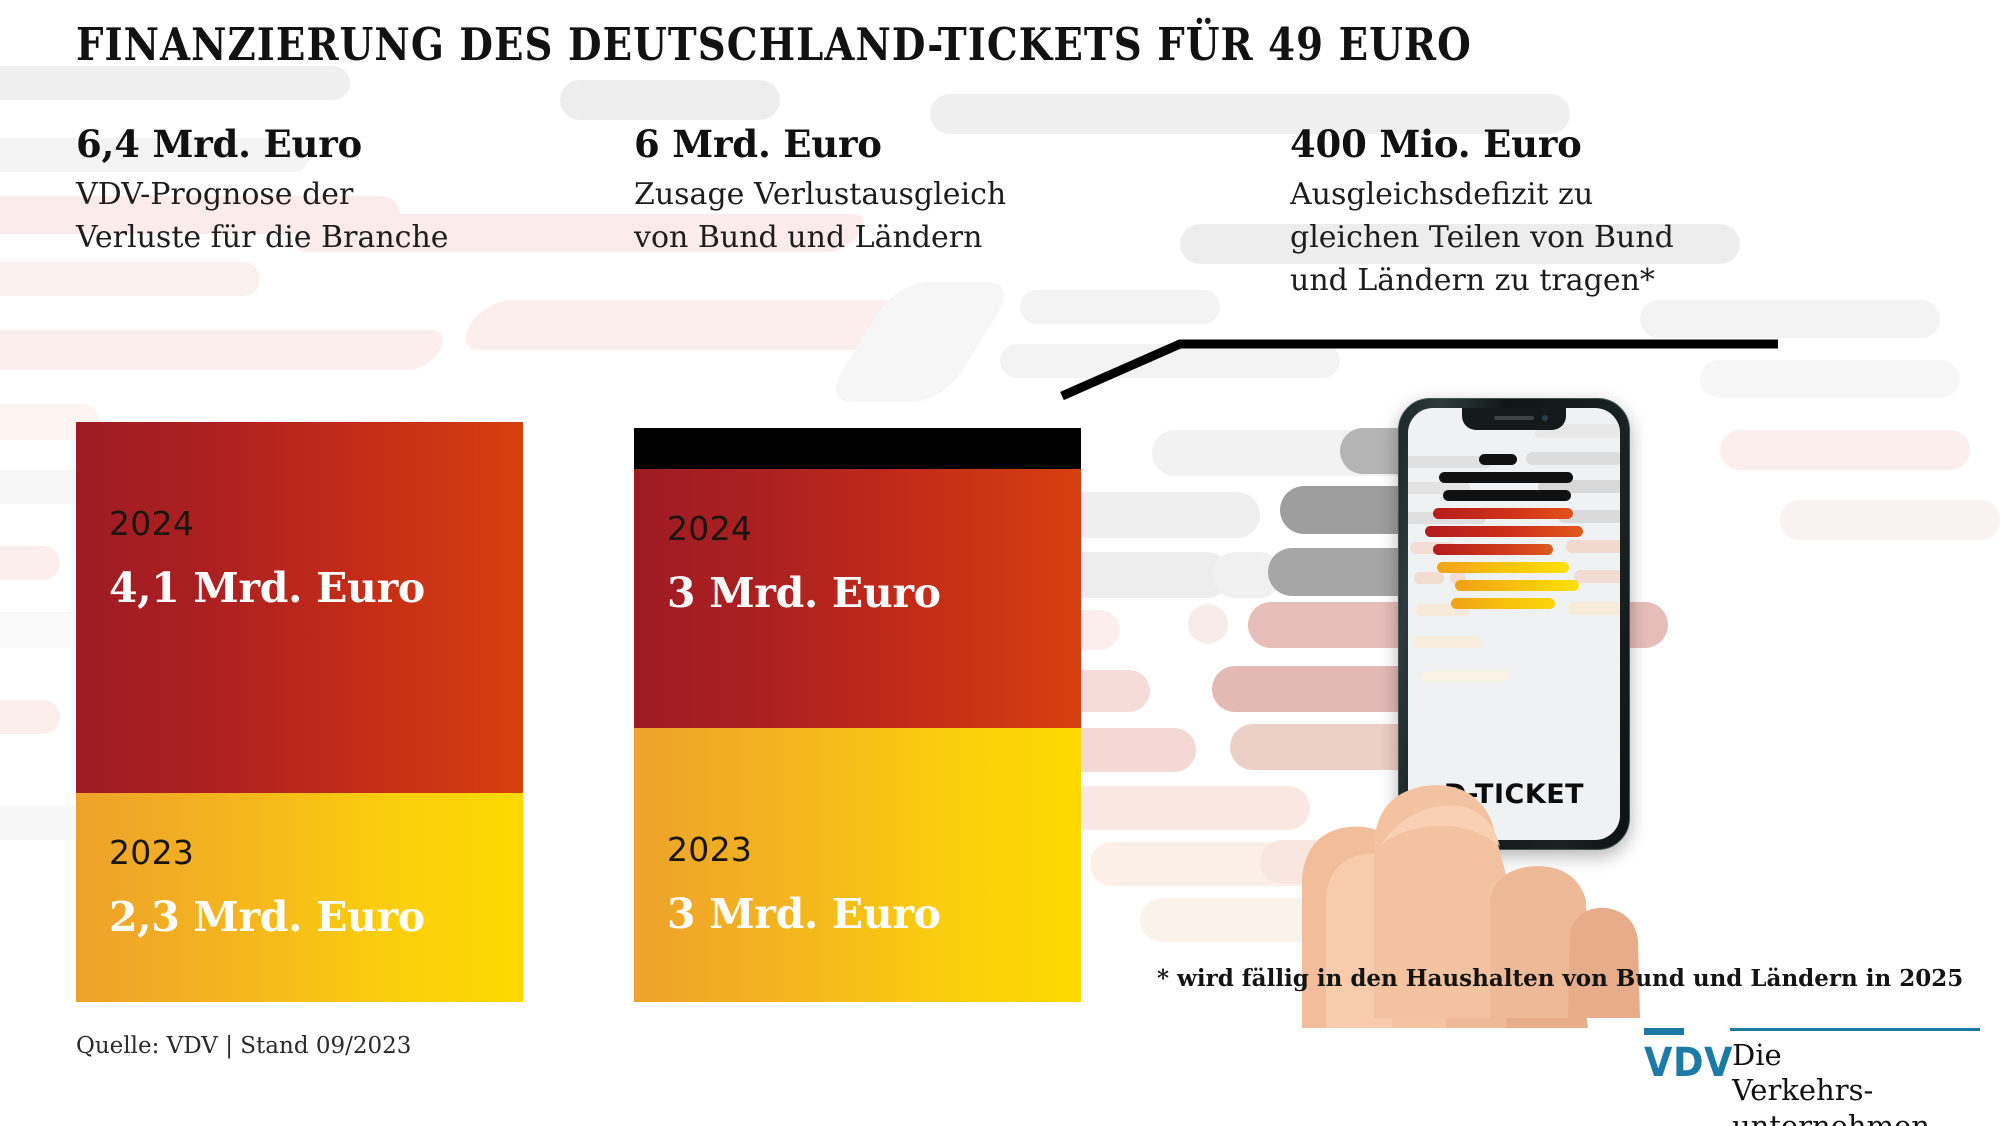  I want to click on vdv-wordmark: VDV, so click(1688, 1063).